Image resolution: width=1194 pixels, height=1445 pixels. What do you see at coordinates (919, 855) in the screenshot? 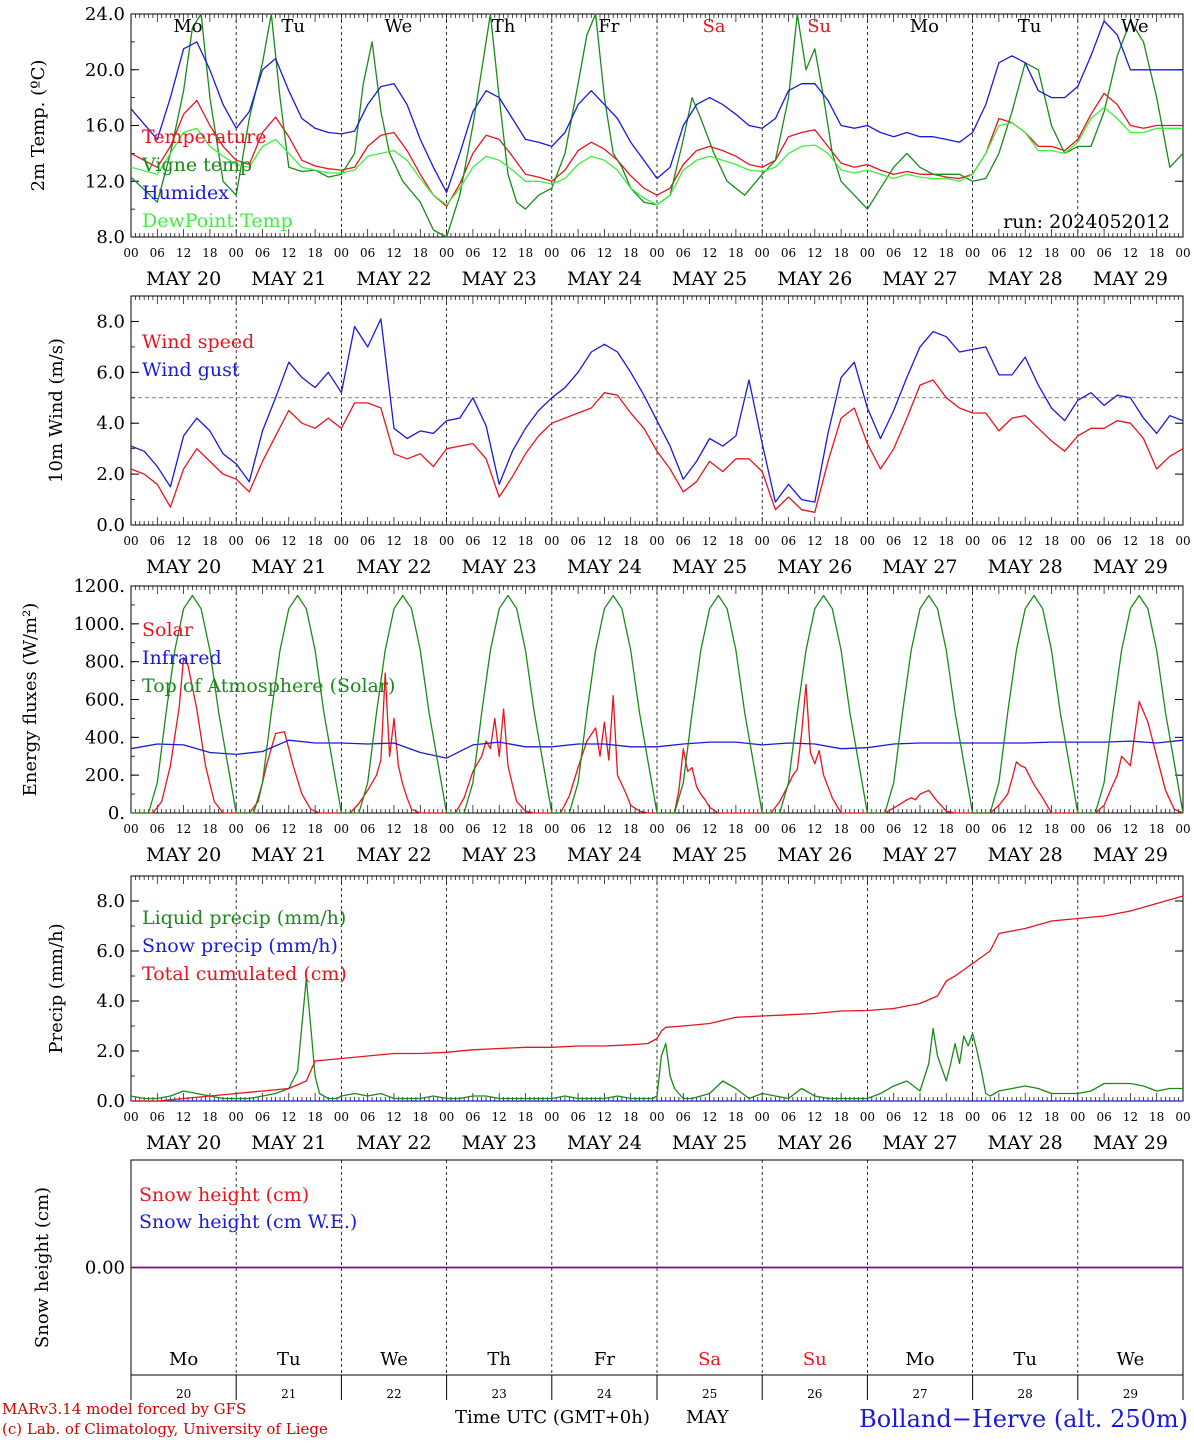
I see `date-label: MAY 27` at bounding box center [919, 855].